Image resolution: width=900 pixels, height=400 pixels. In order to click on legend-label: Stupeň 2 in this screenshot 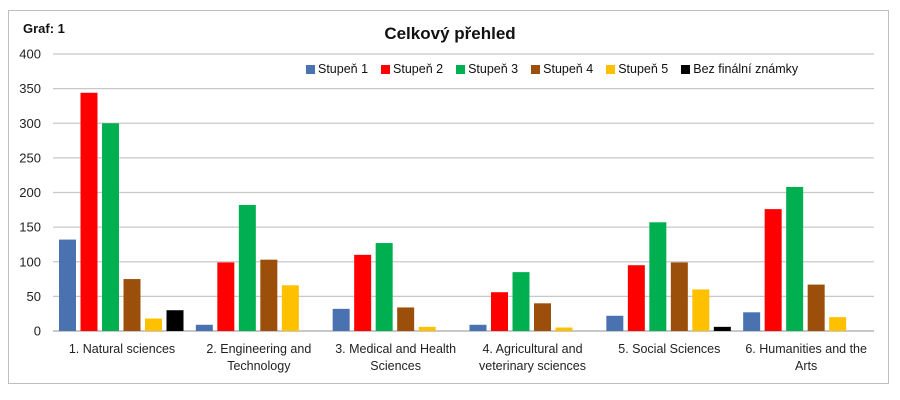, I will do `click(418, 69)`.